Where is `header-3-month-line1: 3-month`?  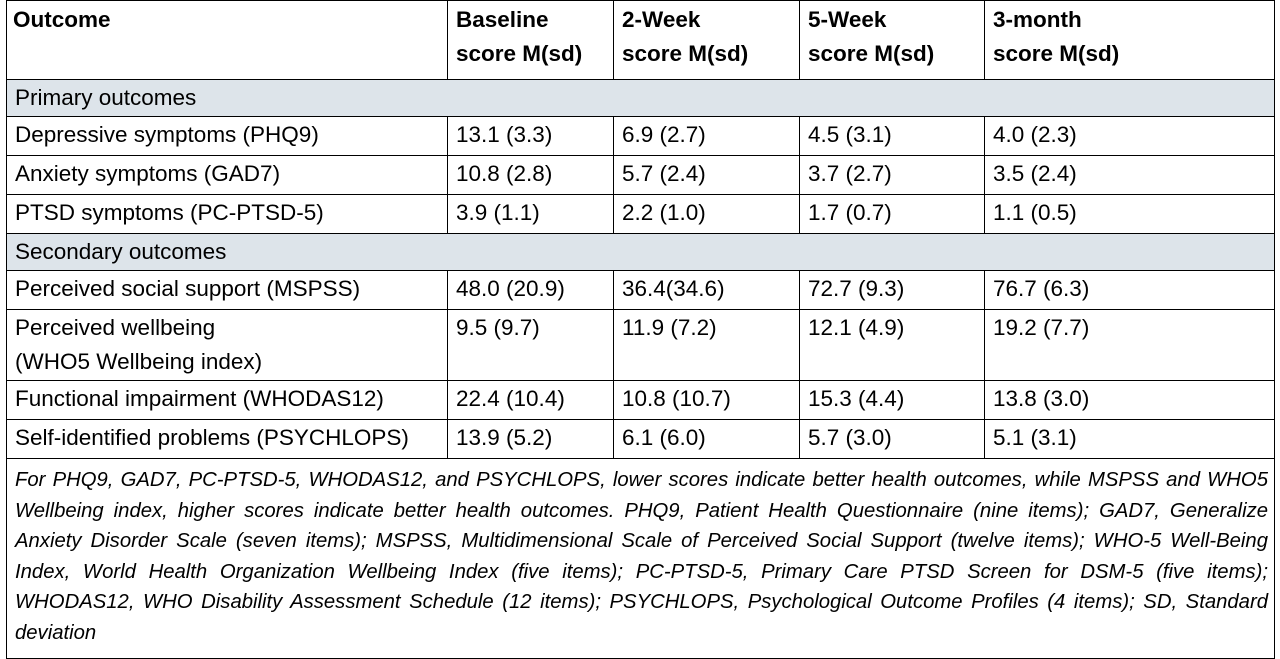
header-3-month-line1: 3-month is located at coordinates (1037, 19).